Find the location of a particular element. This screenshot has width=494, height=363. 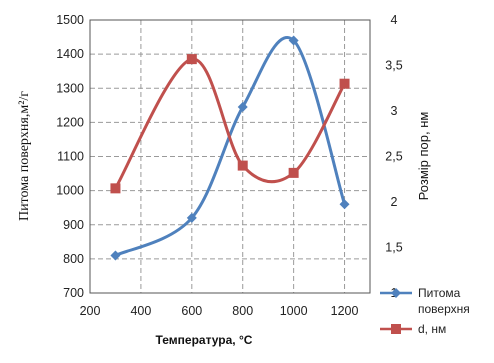

legend-marker-surface is located at coordinates (396, 293).